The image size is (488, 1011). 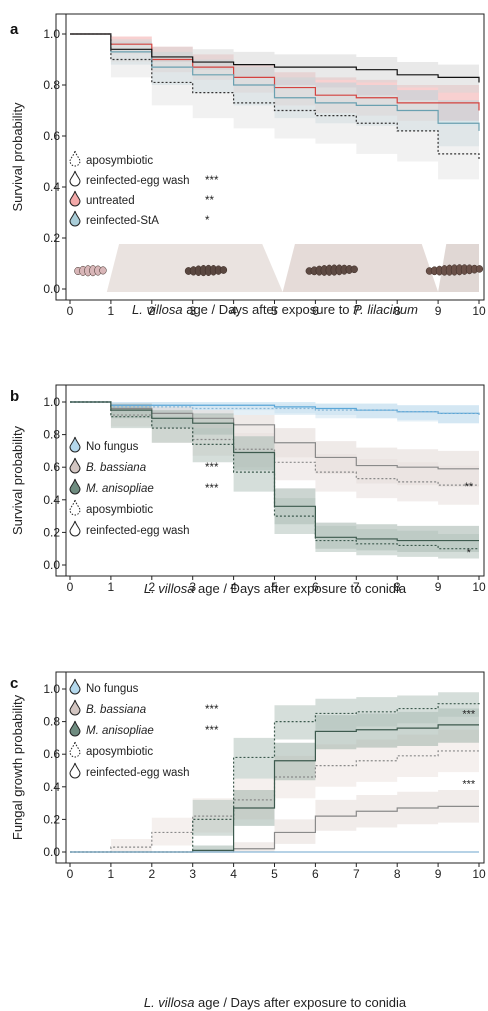 I want to click on legend-significance: *, so click(x=207, y=221).